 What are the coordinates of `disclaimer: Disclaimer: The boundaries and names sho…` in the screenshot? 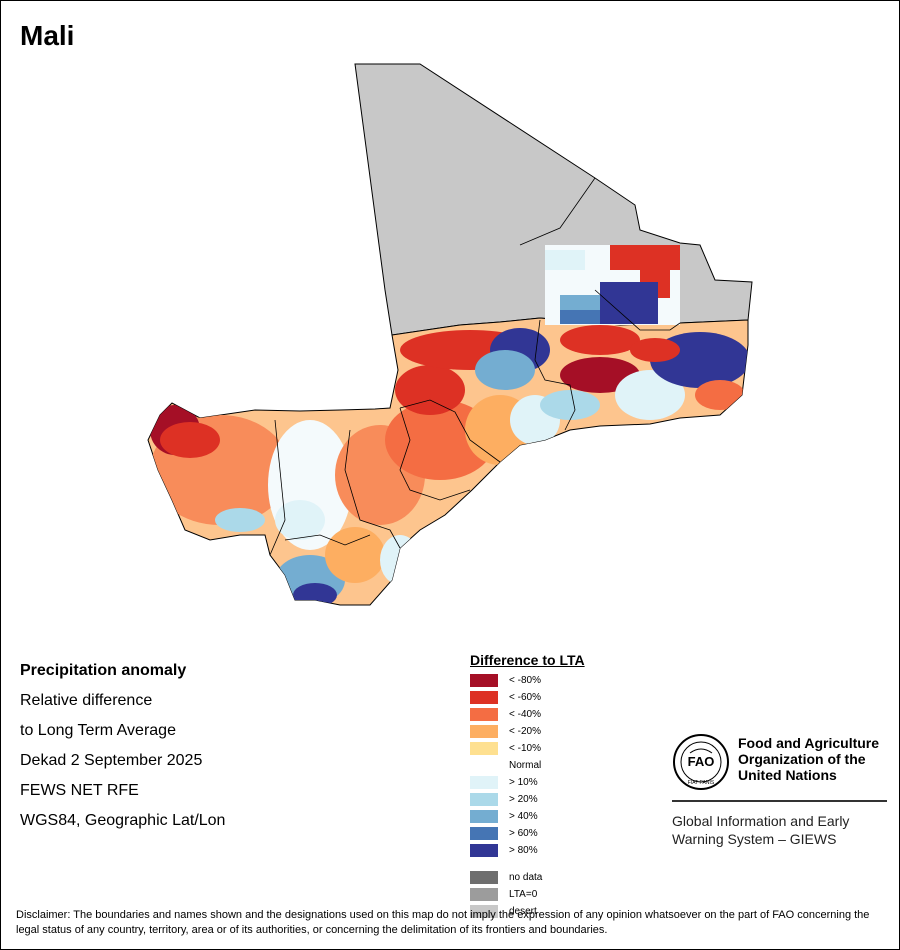 It's located at (443, 922).